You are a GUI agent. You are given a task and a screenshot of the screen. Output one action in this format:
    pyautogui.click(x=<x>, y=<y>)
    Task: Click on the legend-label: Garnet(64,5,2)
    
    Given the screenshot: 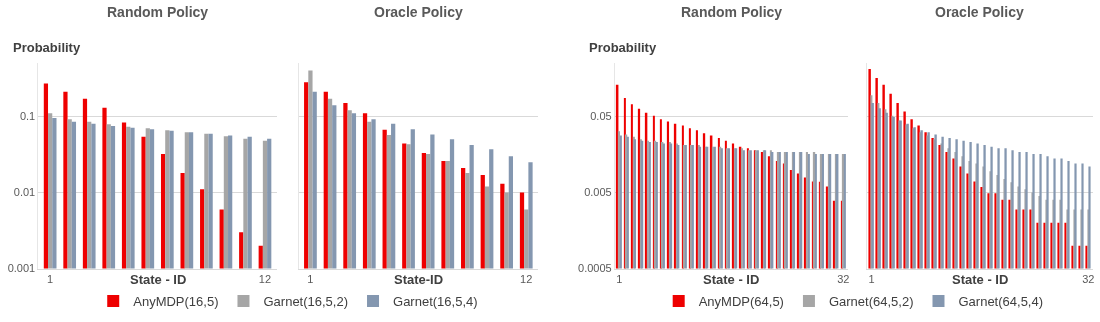 What is the action you would take?
    pyautogui.click(x=871, y=302)
    